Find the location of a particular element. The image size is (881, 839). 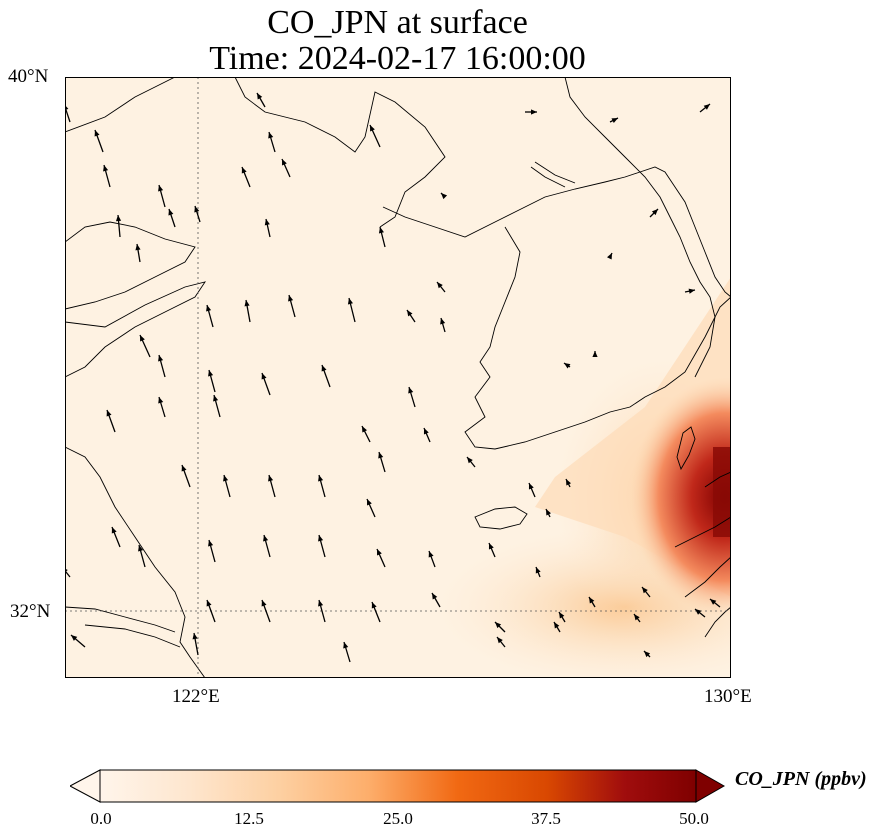

colorbar-svg is located at coordinates (397, 786).